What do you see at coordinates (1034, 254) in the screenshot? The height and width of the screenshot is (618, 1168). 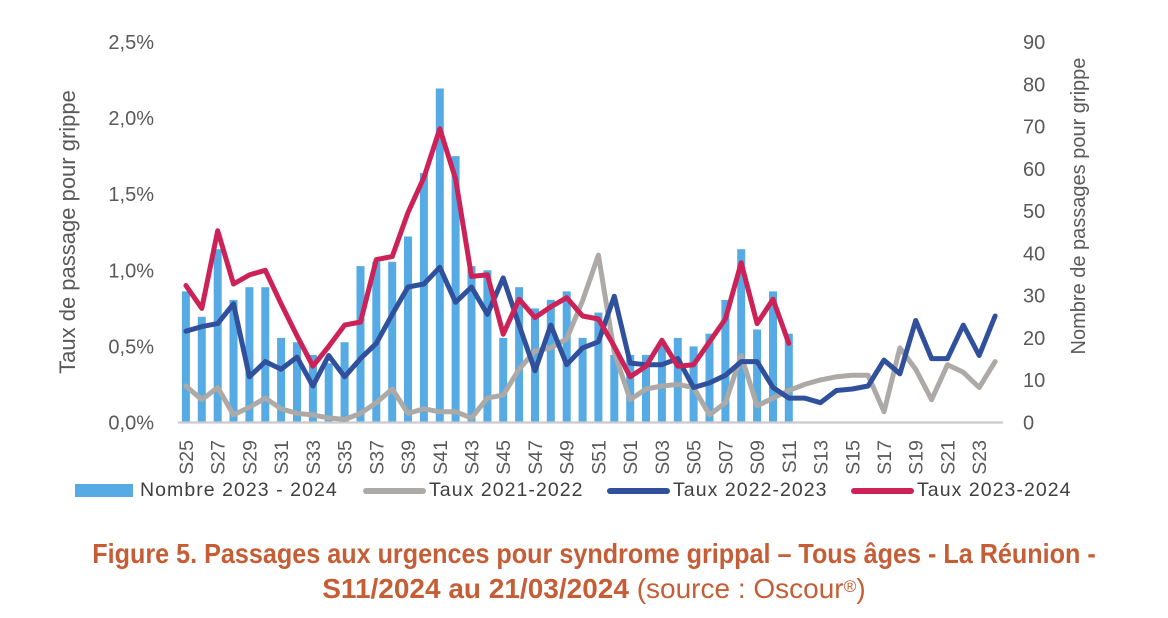 I see `svg-text: 40` at bounding box center [1034, 254].